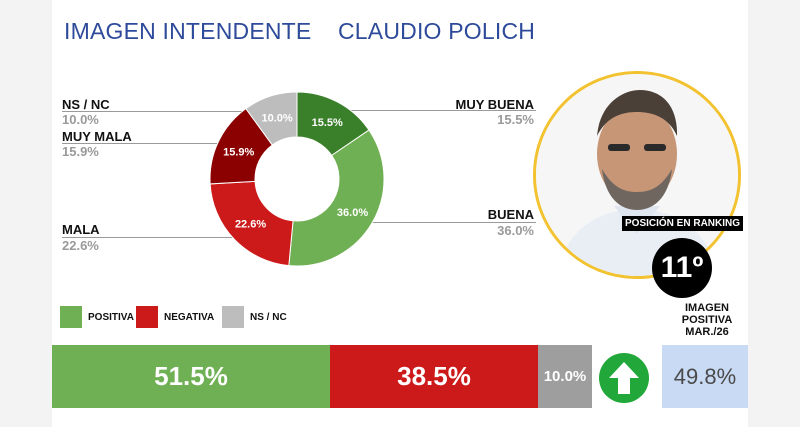  Describe the element at coordinates (515, 119) in the screenshot. I see `value-muy-buena: 15.5%` at that location.